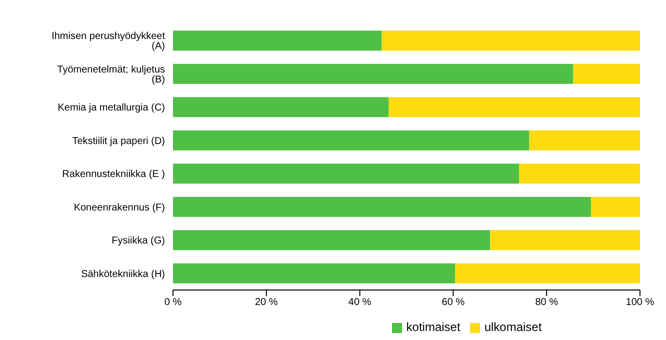 The height and width of the screenshot is (340, 666). What do you see at coordinates (546, 302) in the screenshot?
I see `x-tick-label: 80 %` at bounding box center [546, 302].